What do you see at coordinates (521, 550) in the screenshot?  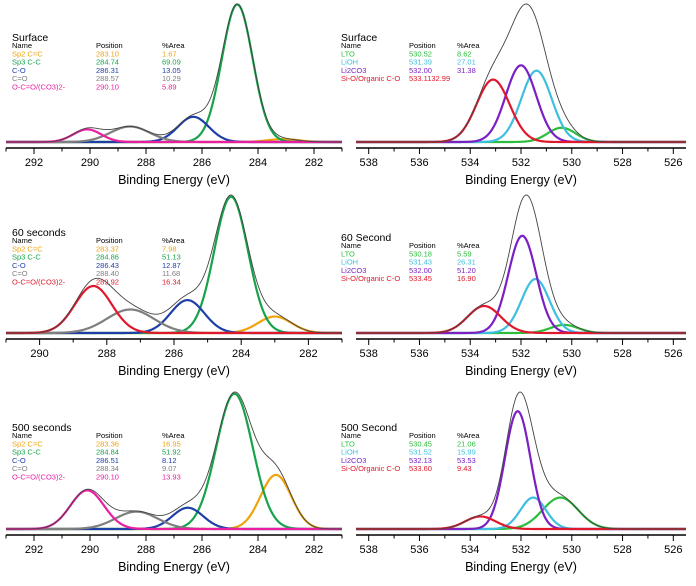 I see `tick-label: 532` at bounding box center [521, 550].